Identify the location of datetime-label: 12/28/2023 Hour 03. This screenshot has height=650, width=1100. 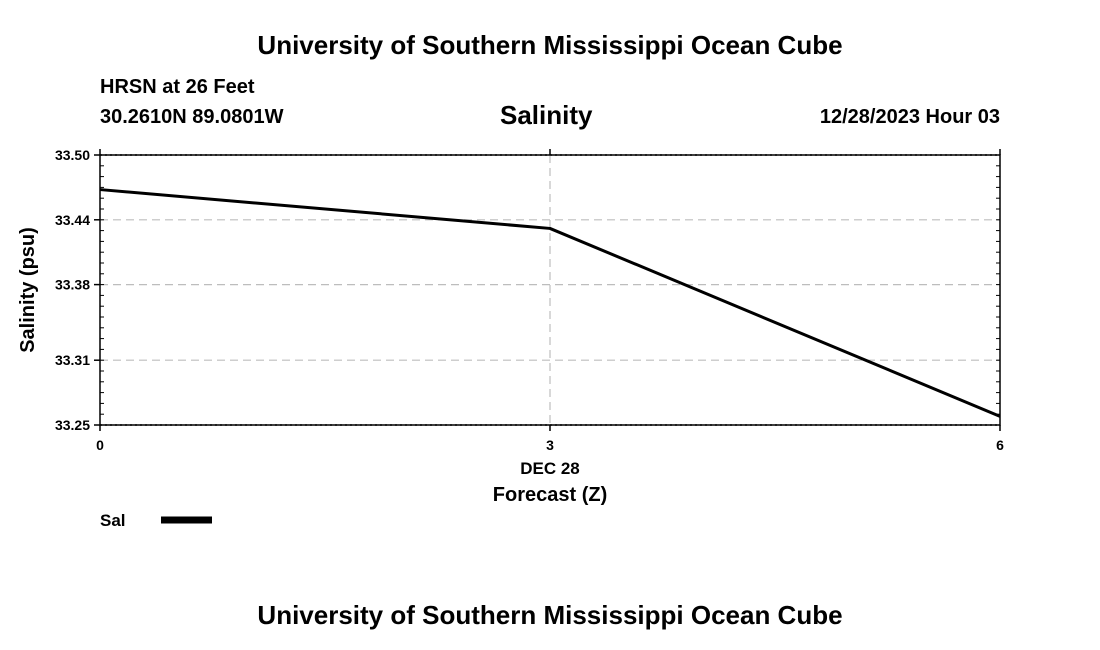
(909, 117).